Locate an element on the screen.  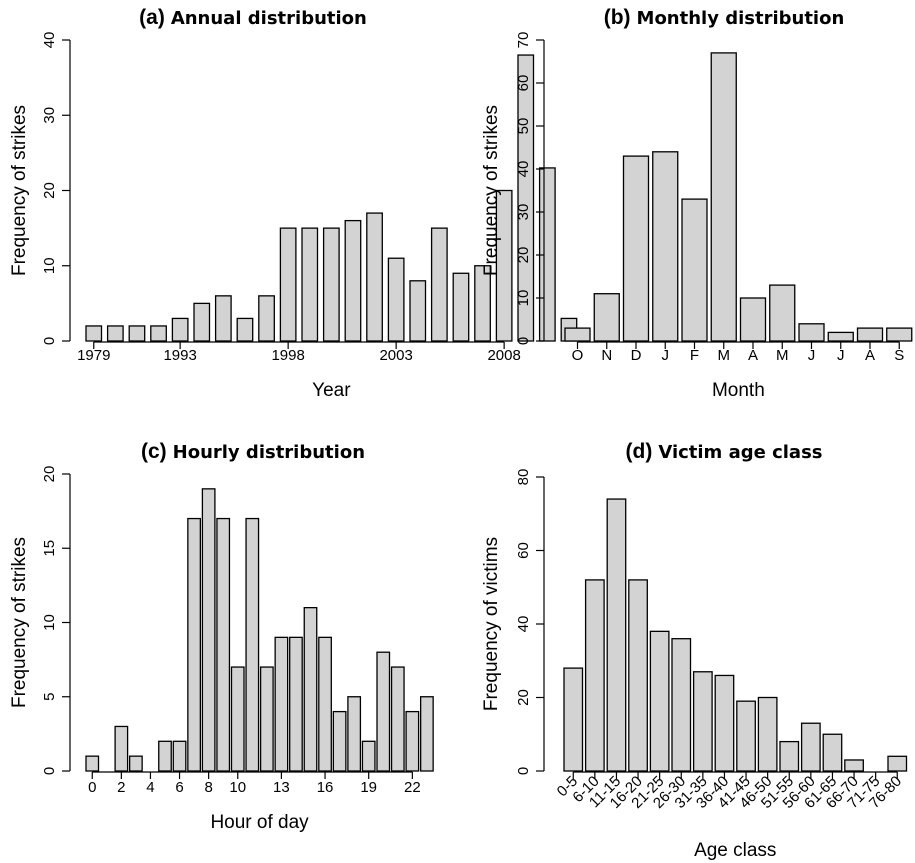
x-tick-label: 22 is located at coordinates (412, 787).